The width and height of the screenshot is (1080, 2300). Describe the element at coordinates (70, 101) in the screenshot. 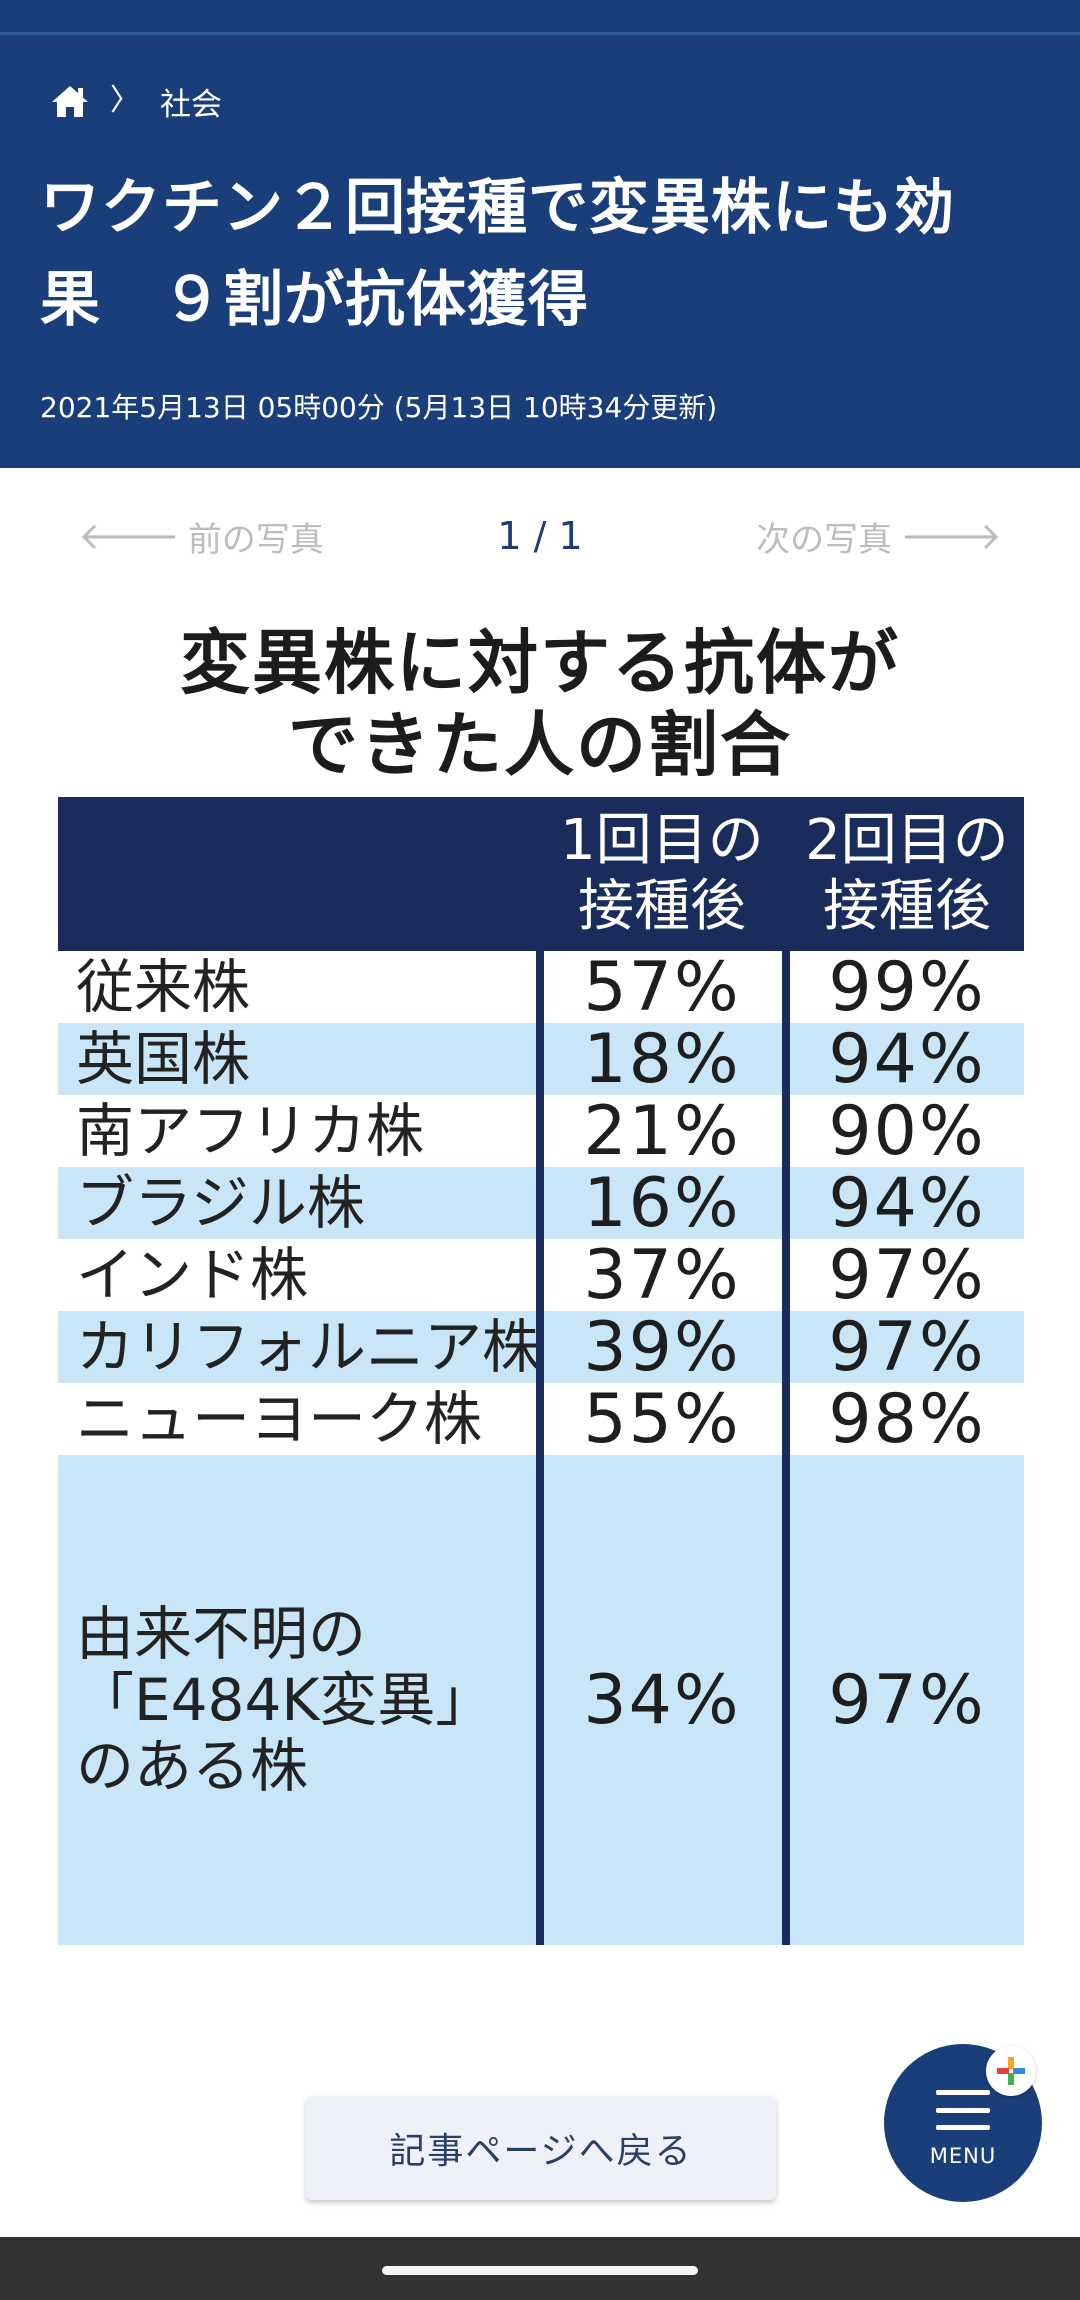

I see `home-icon` at that location.